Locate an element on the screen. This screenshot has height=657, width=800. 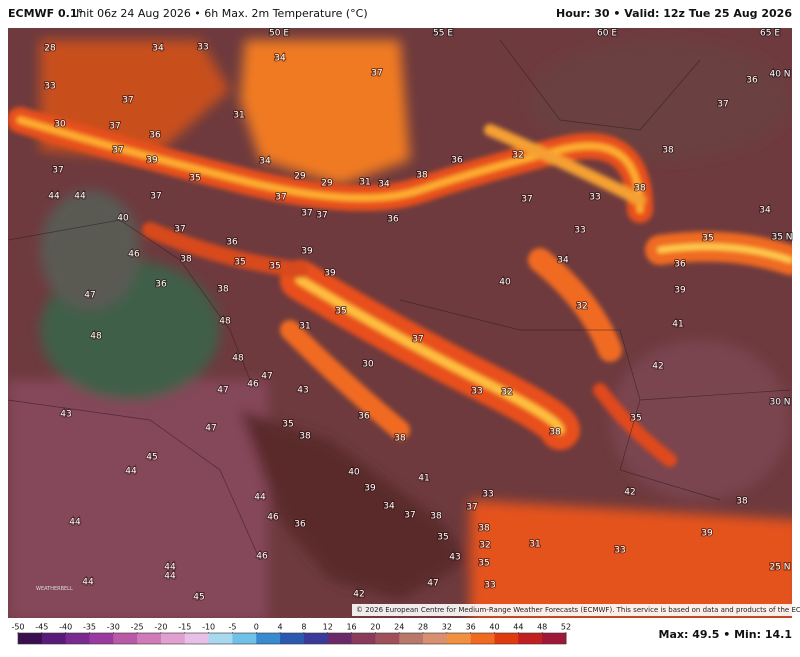
coordinate-label: 35 N is located at coordinates (781, 238).